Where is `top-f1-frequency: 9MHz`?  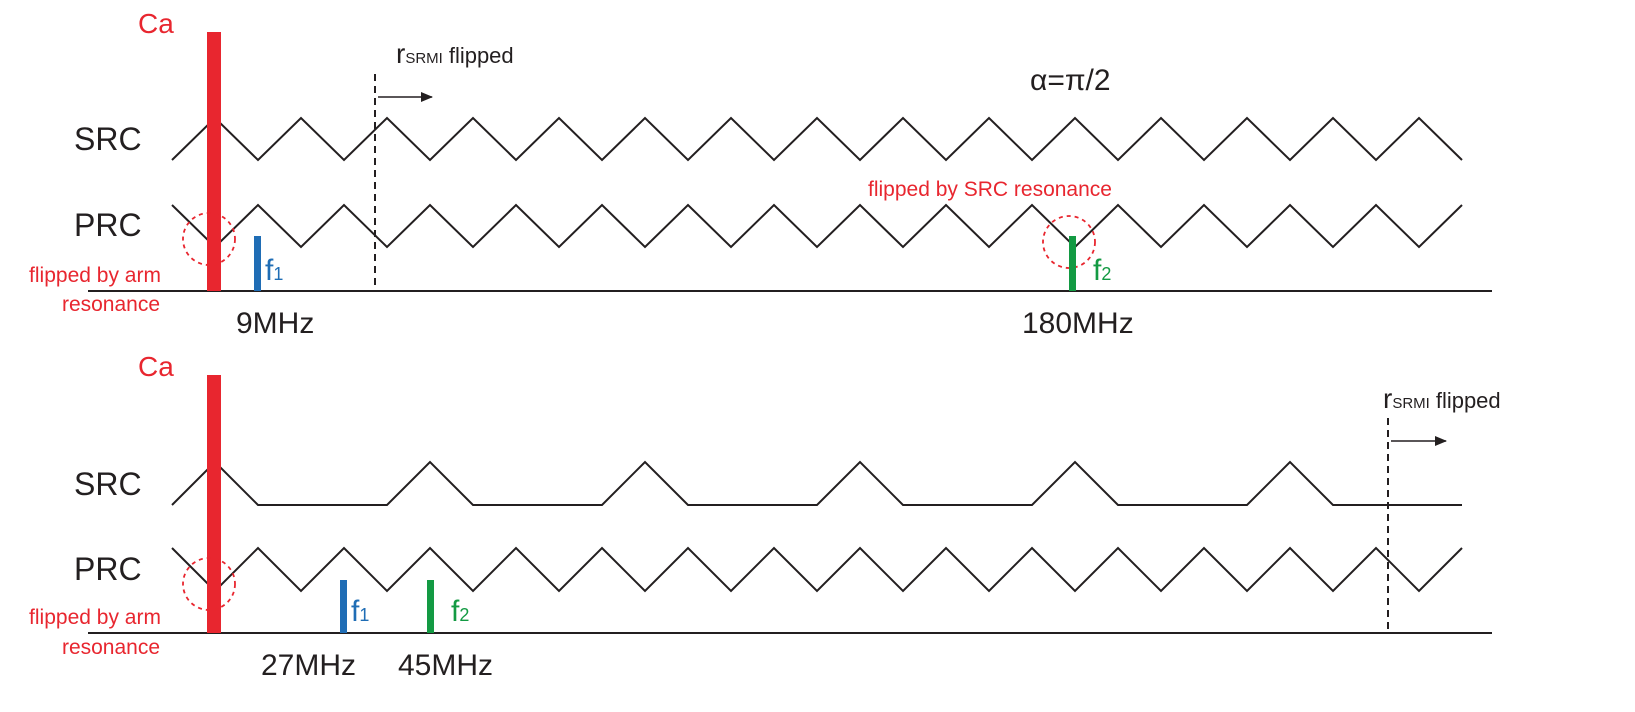
top-f1-frequency: 9MHz is located at coordinates (275, 323).